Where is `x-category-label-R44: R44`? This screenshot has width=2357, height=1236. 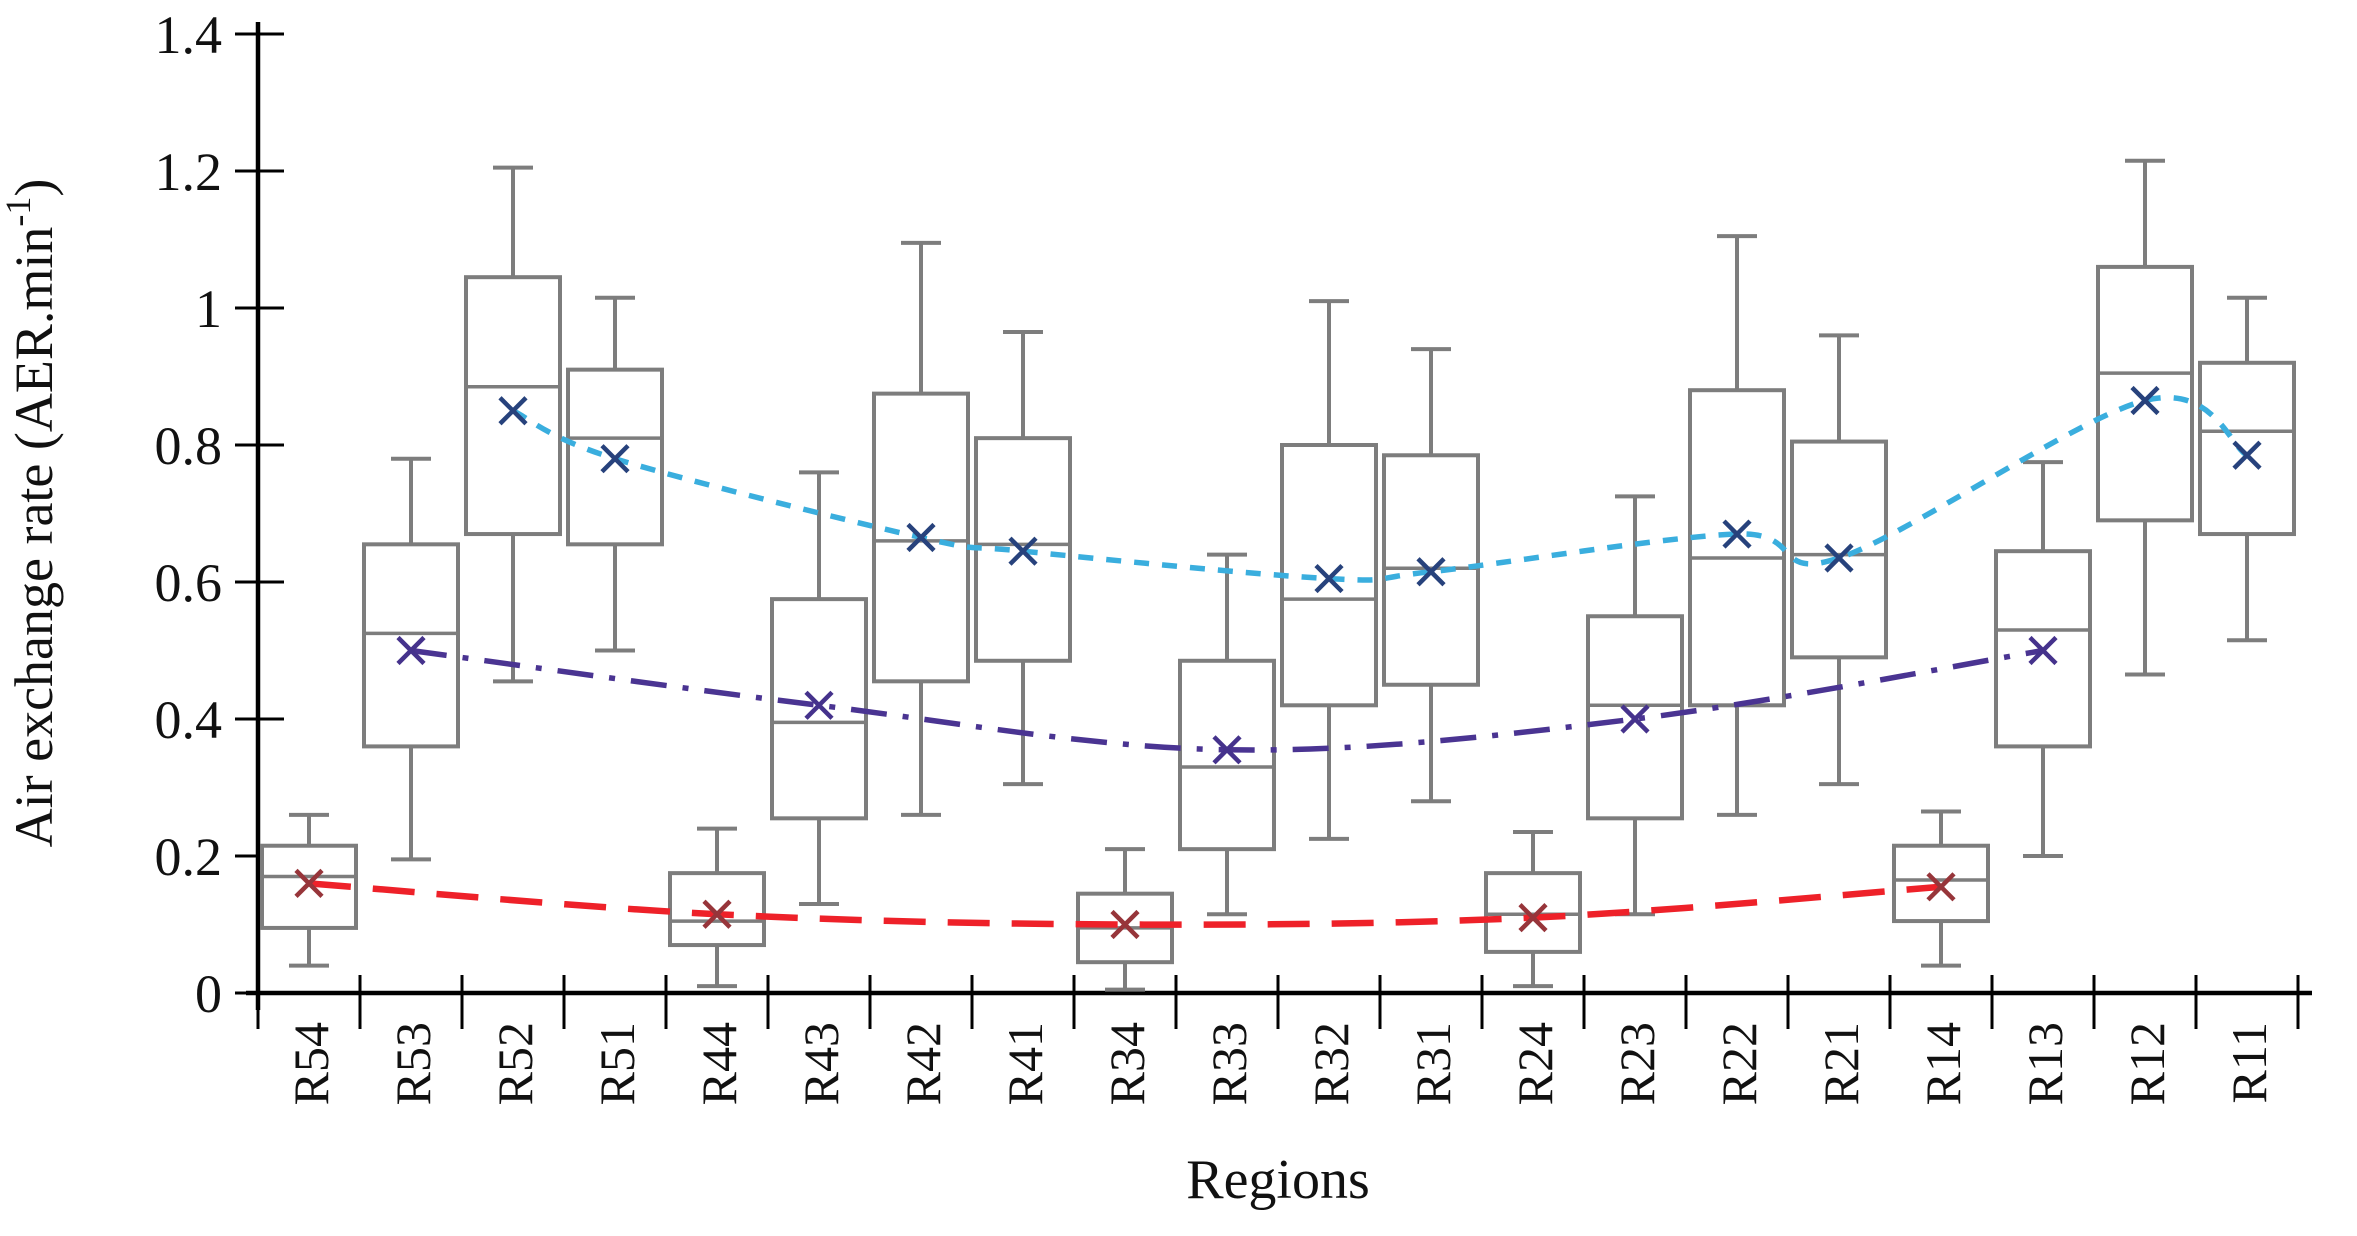
x-category-label-R44: R44 is located at coordinates (719, 1063).